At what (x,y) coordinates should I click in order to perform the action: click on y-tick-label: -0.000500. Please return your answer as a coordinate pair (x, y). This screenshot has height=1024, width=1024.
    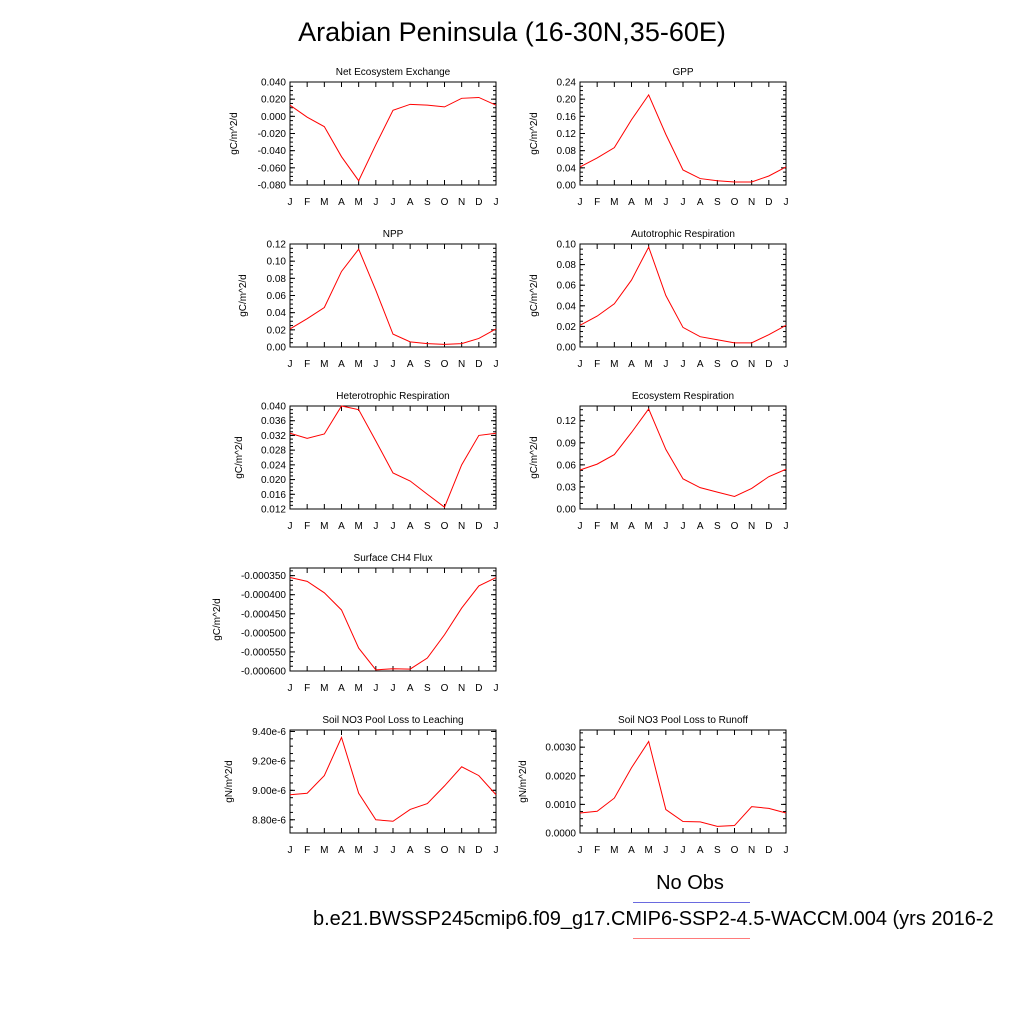
    Looking at the image, I should click on (263, 633).